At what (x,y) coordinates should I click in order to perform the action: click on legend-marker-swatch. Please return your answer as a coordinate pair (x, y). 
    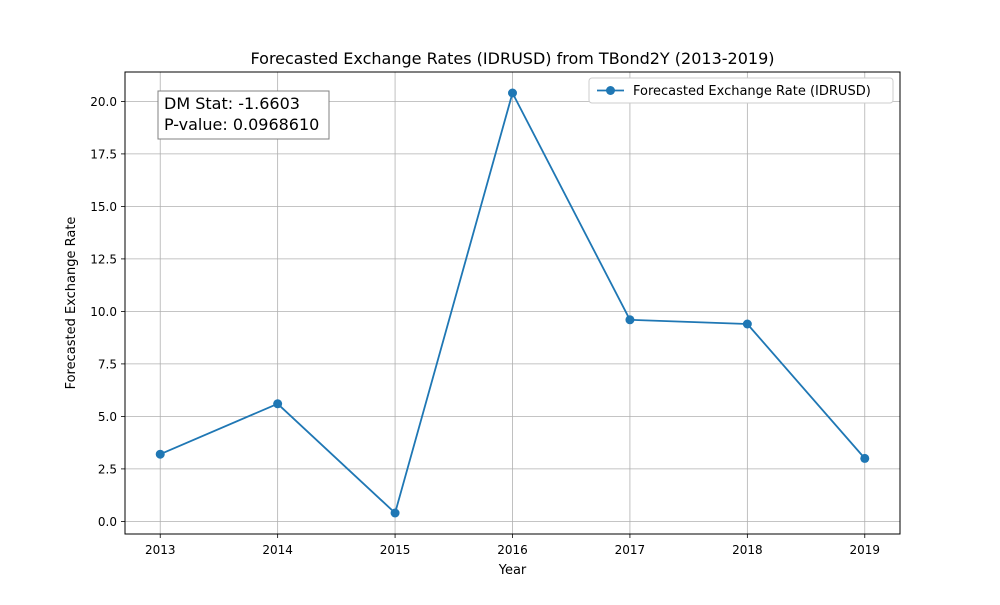
    Looking at the image, I should click on (610, 90).